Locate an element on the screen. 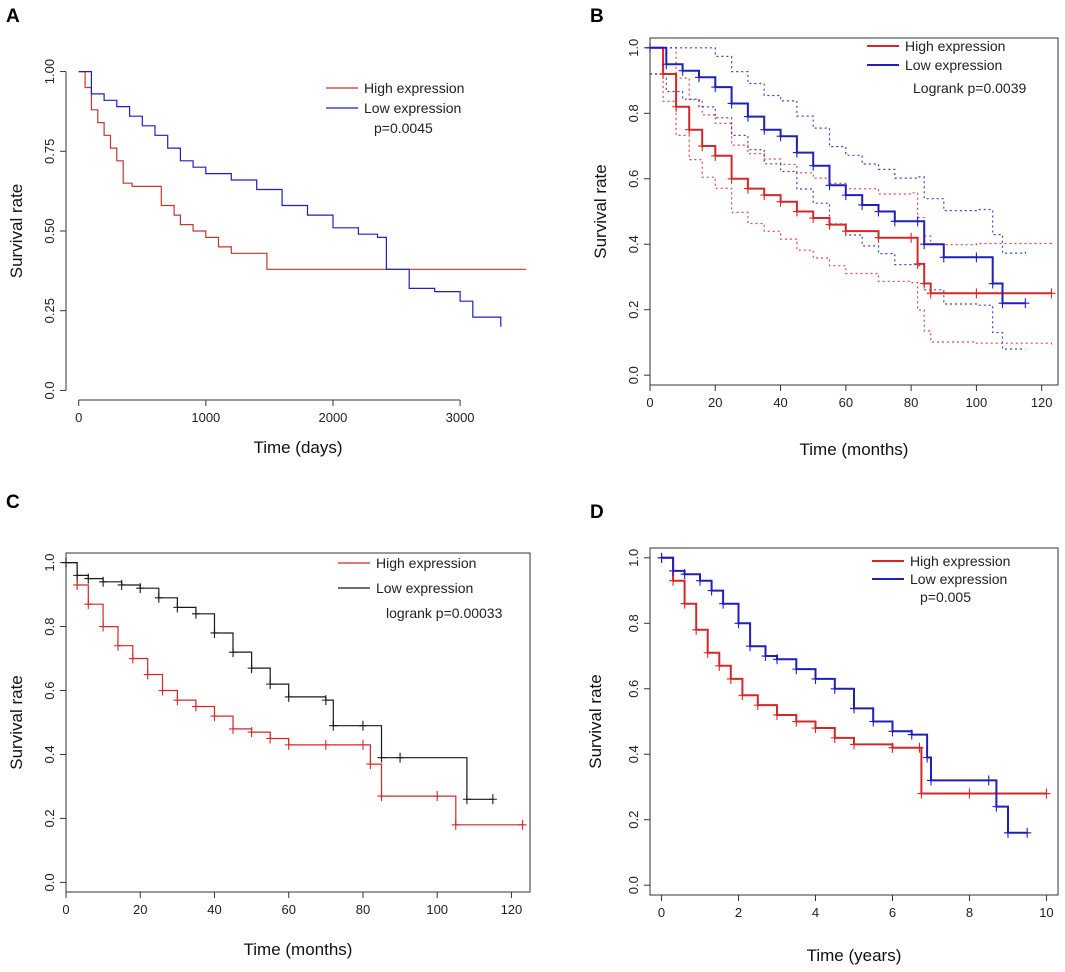 This screenshot has width=1065, height=972. panel-letter: A is located at coordinates (13, 16).